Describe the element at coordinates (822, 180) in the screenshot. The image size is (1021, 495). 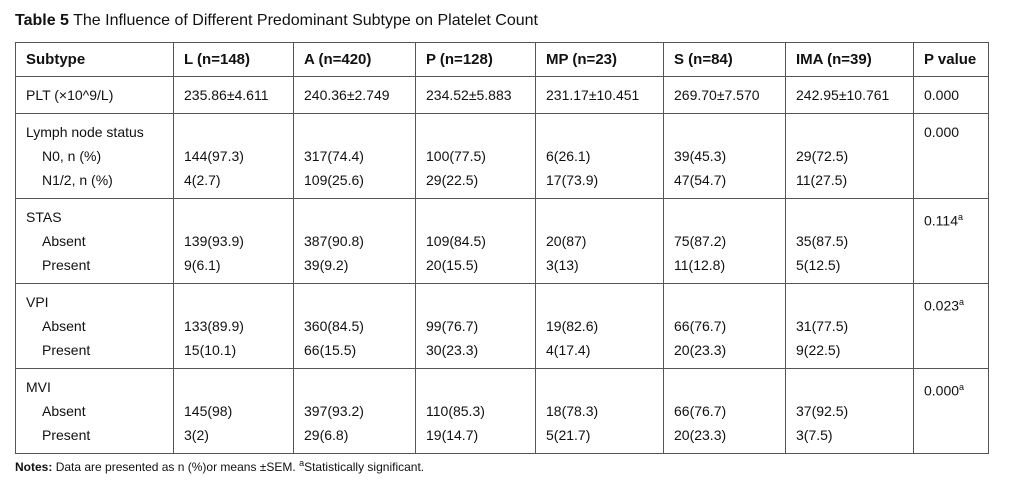
I see `value: 11(27.5)` at that location.